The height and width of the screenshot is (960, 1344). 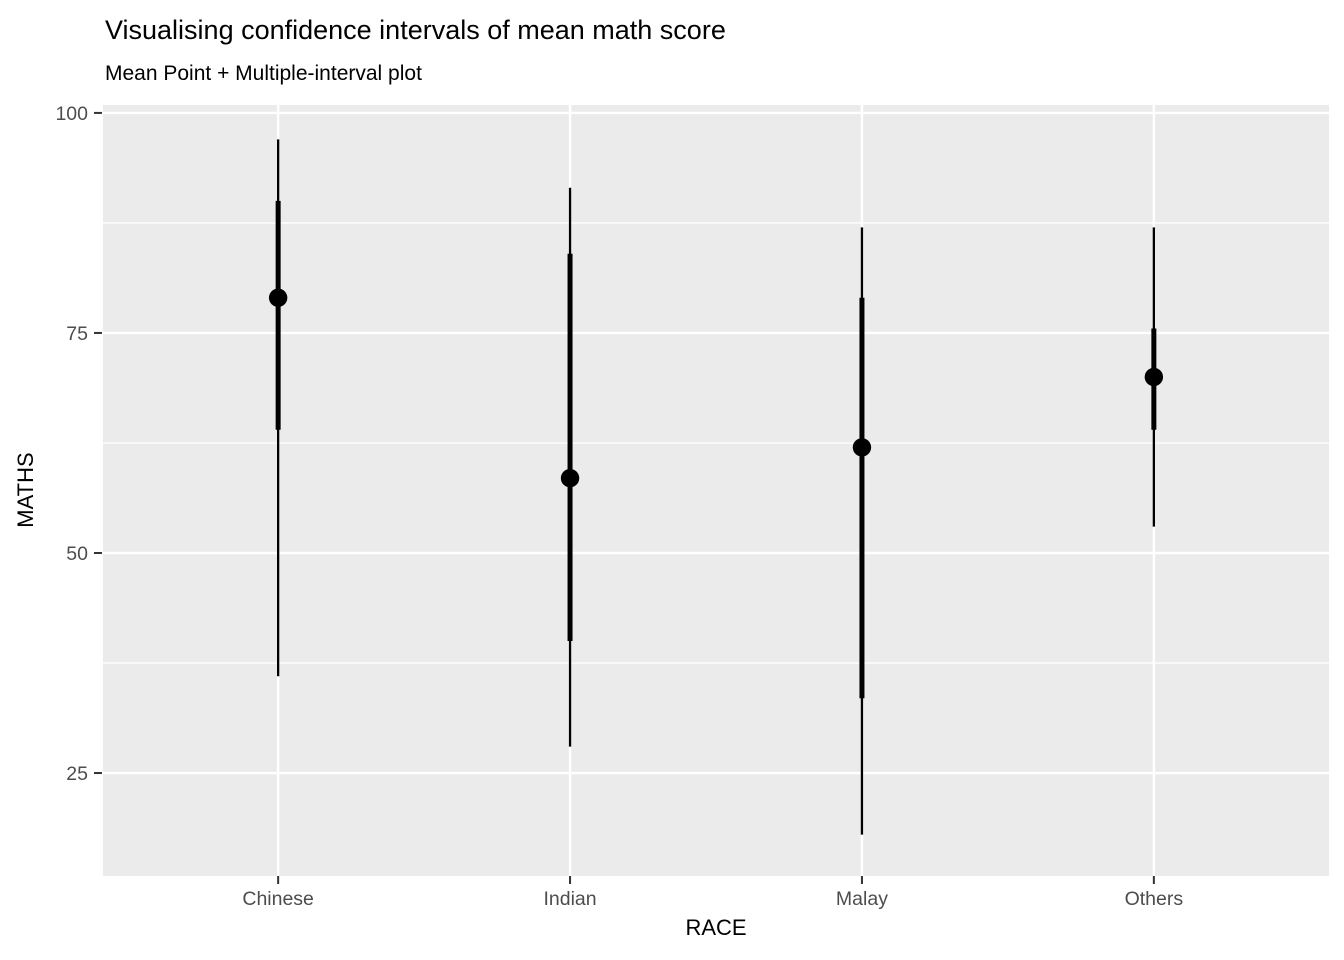 What do you see at coordinates (77, 554) in the screenshot?
I see `y-tick-label: 50` at bounding box center [77, 554].